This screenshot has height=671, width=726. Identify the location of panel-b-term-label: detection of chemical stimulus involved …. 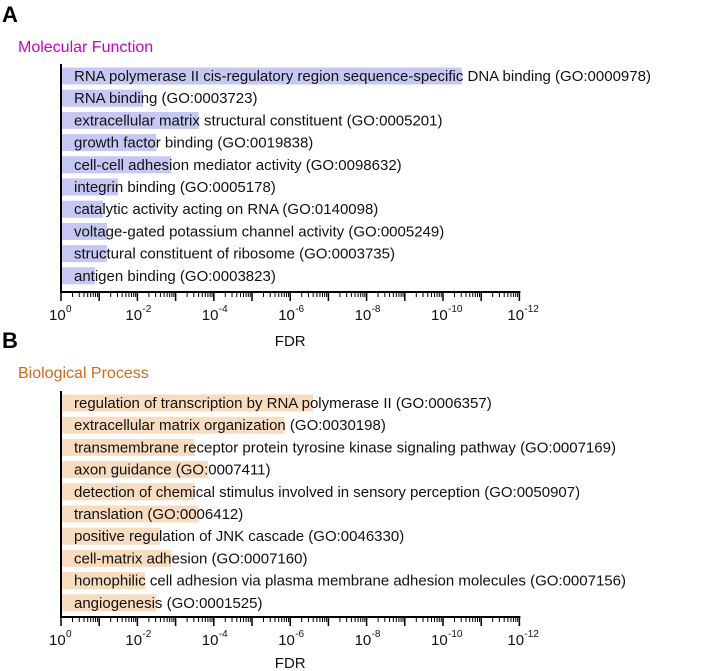
(327, 492).